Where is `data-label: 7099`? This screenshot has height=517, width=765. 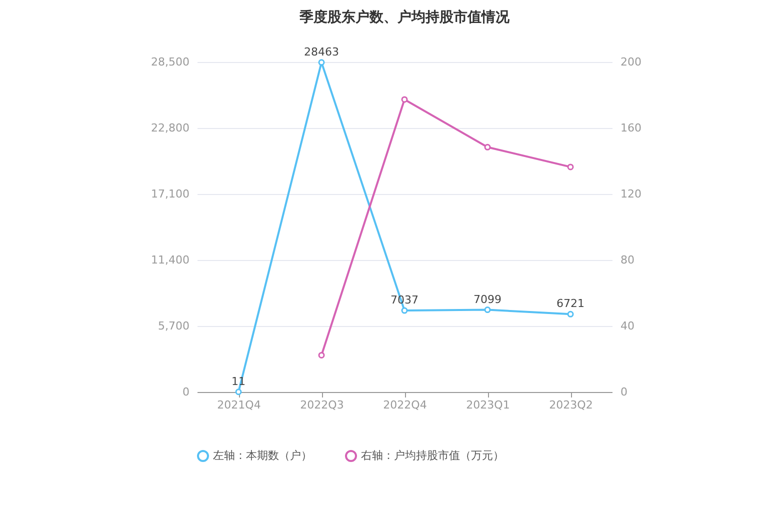 data-label: 7099 is located at coordinates (488, 299).